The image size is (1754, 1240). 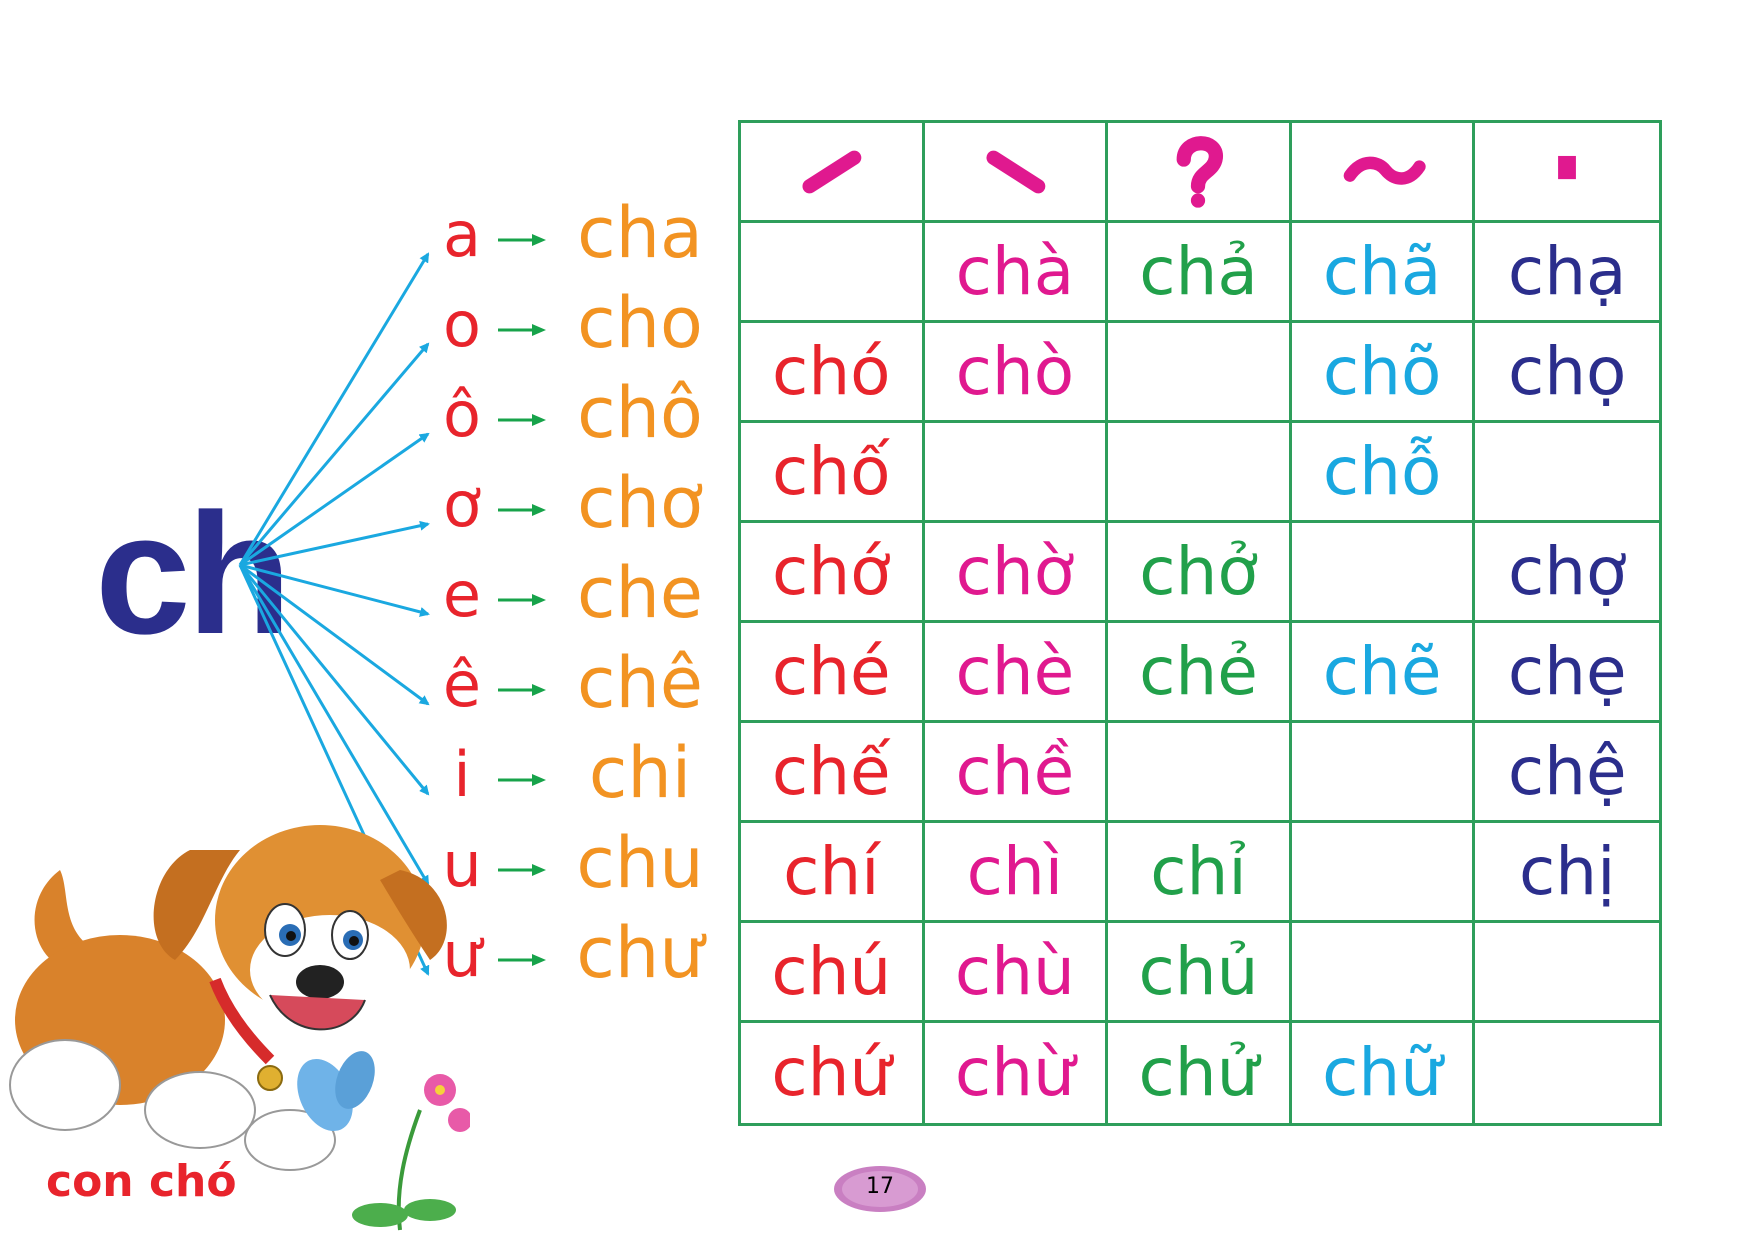 I want to click on table-cell: chỉ, so click(x=1200, y=873).